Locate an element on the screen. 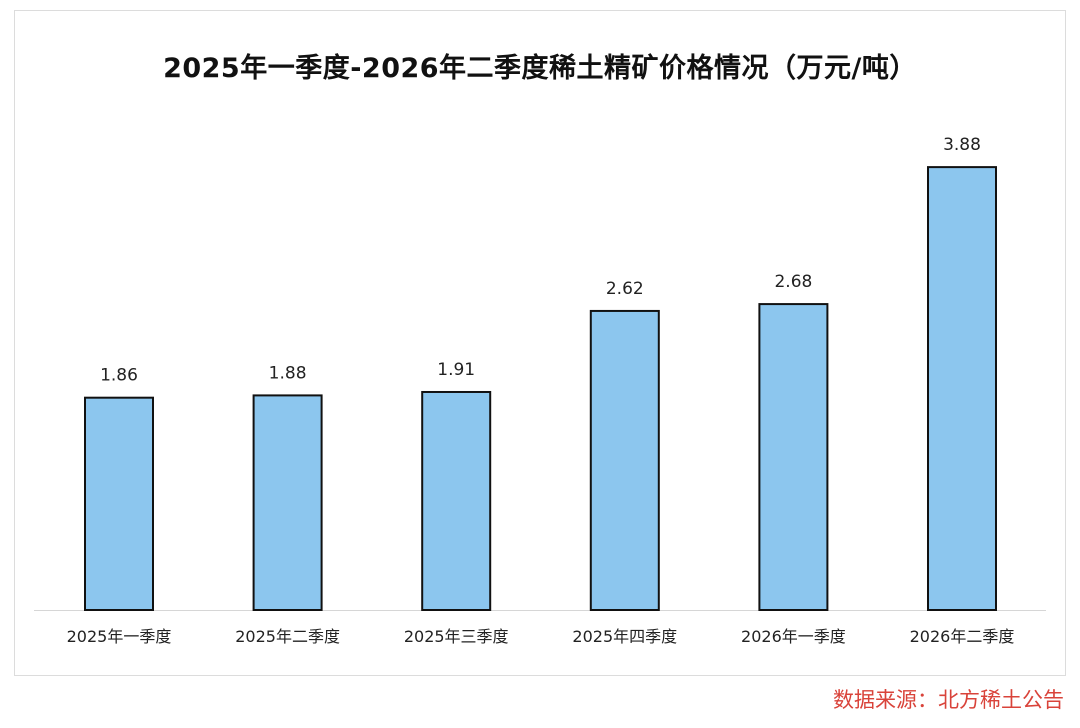 This screenshot has width=1080, height=728. x-tick-label: 2025年一季度 is located at coordinates (119, 636).